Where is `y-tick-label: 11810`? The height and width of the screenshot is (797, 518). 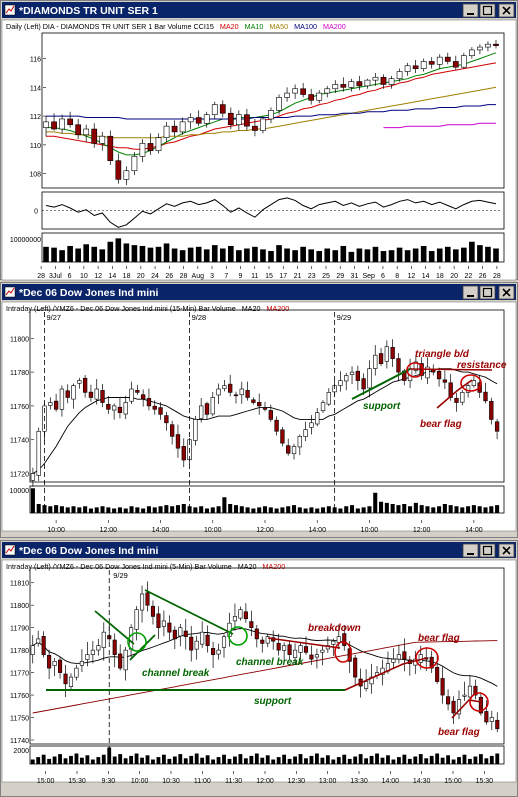 y-tick-label: 11810 is located at coordinates (19, 584).